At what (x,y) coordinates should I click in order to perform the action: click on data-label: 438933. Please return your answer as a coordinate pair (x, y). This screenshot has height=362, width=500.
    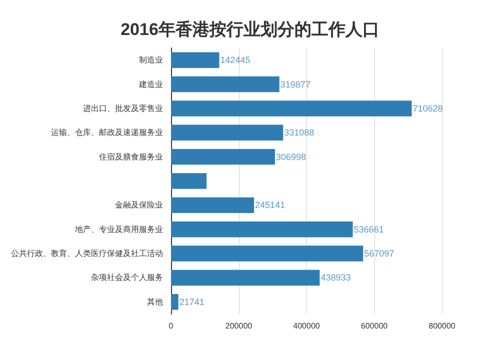
    Looking at the image, I should click on (335, 277).